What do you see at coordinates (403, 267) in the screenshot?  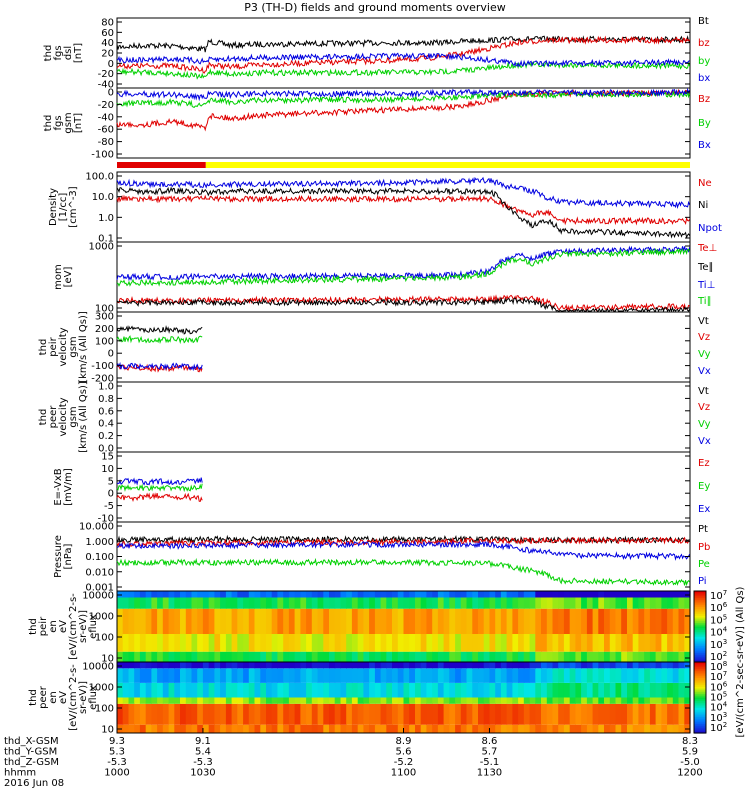 I see `series-Ti∥` at bounding box center [403, 267].